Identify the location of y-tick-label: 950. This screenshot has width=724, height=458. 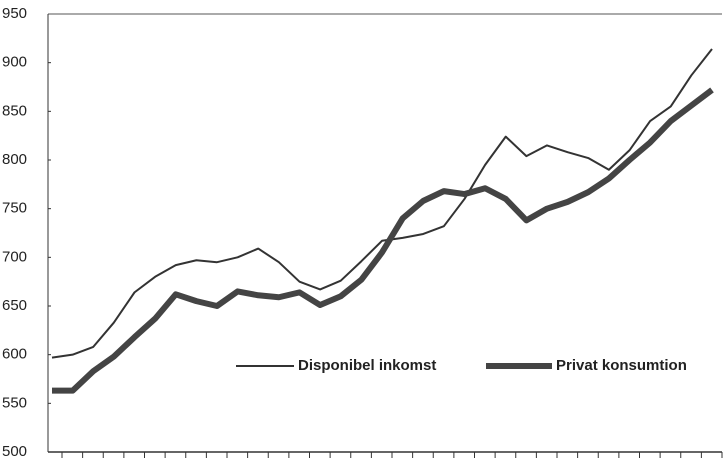
(14, 13).